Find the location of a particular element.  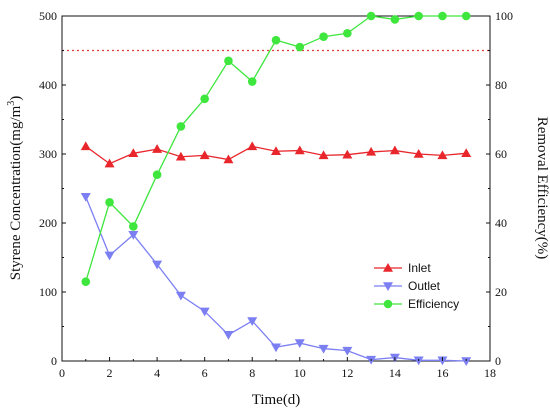

x-tick-label: 12 is located at coordinates (347, 373).